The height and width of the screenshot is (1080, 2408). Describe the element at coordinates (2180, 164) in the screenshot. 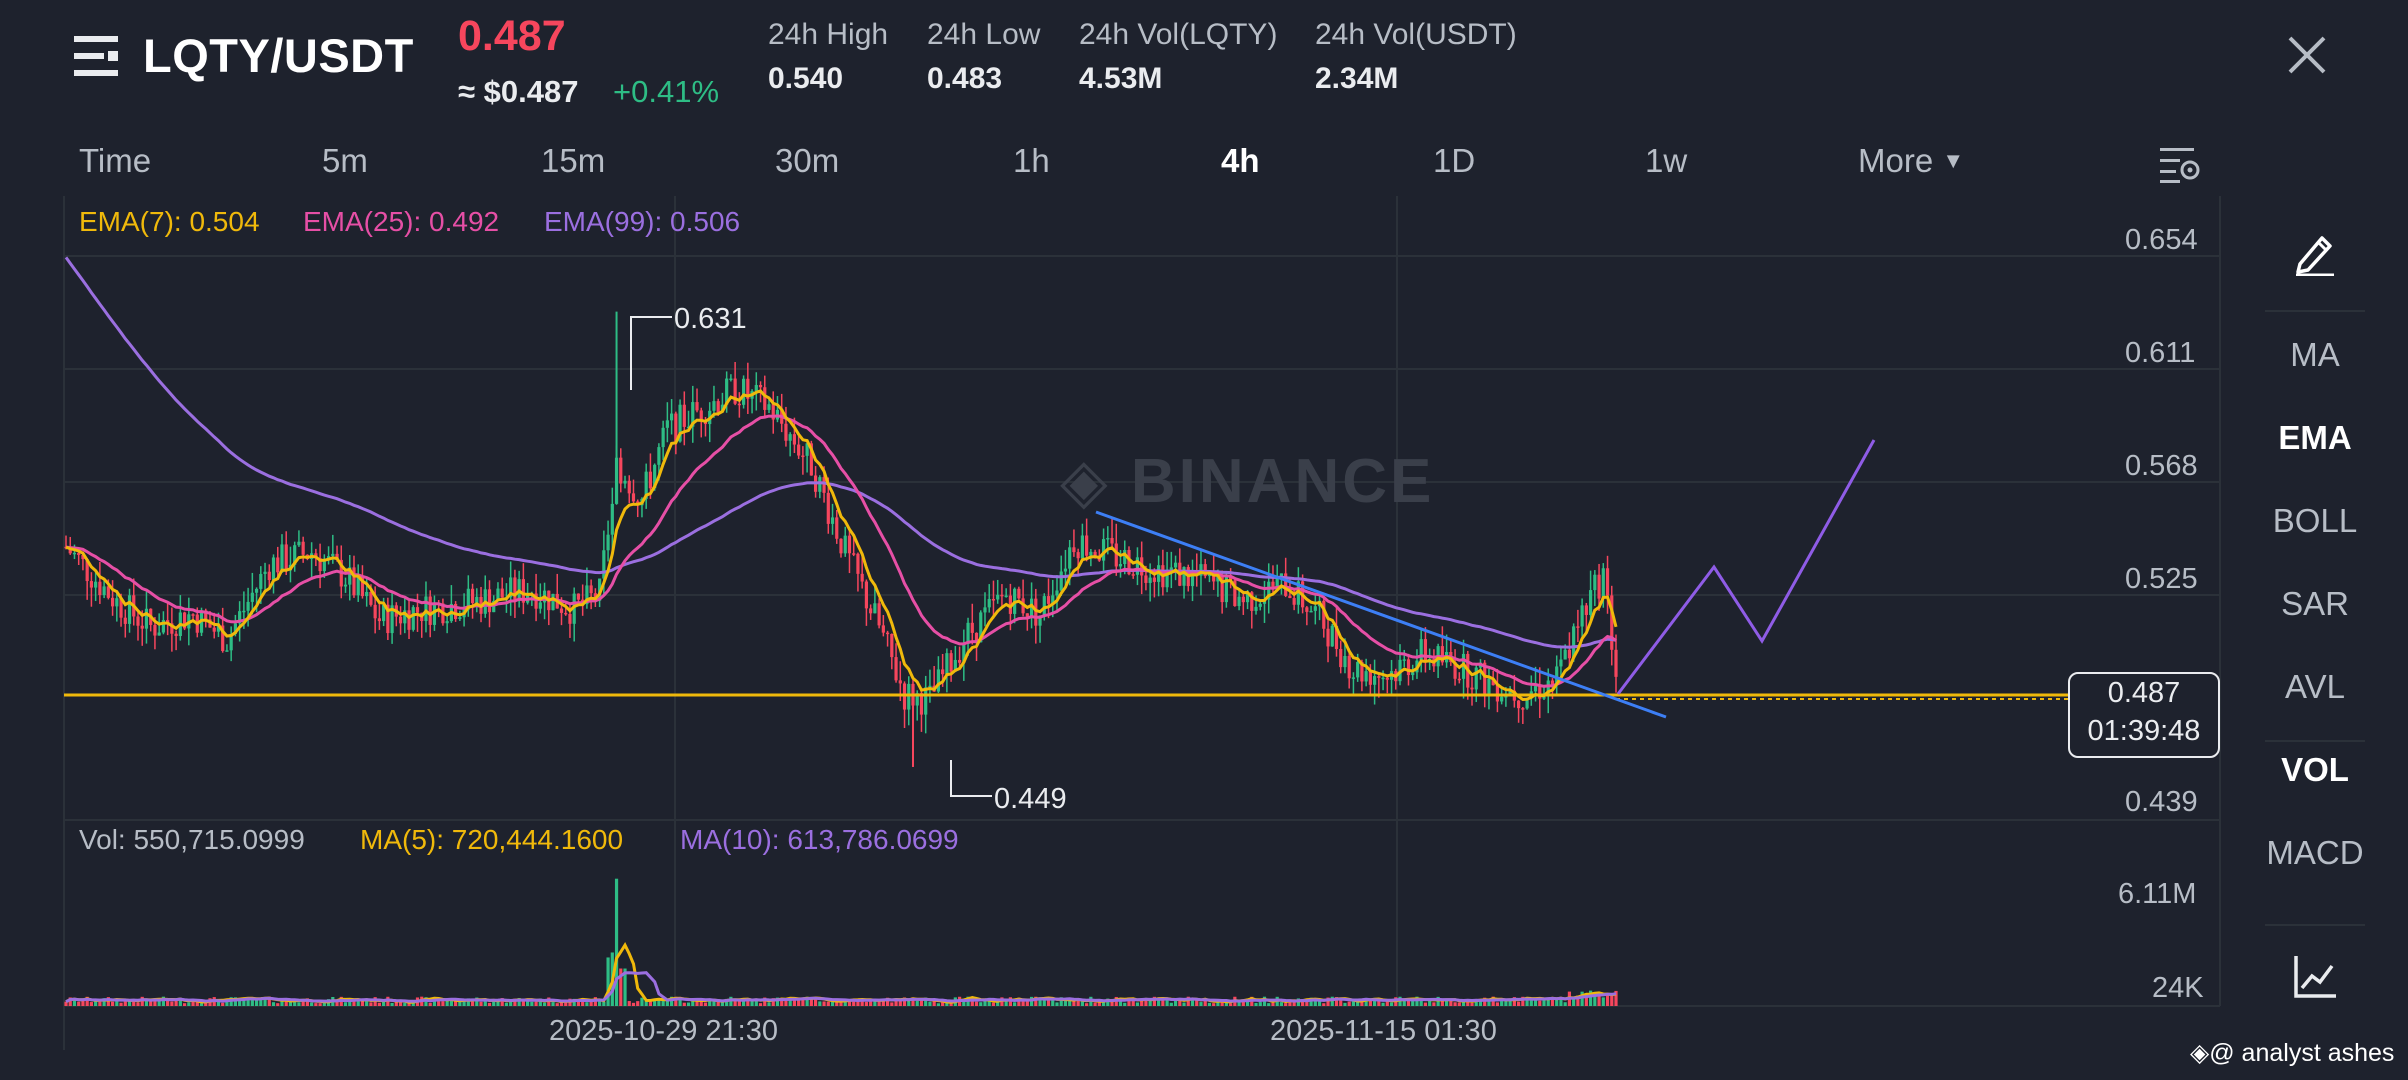

I see `chart-settings-icon` at that location.